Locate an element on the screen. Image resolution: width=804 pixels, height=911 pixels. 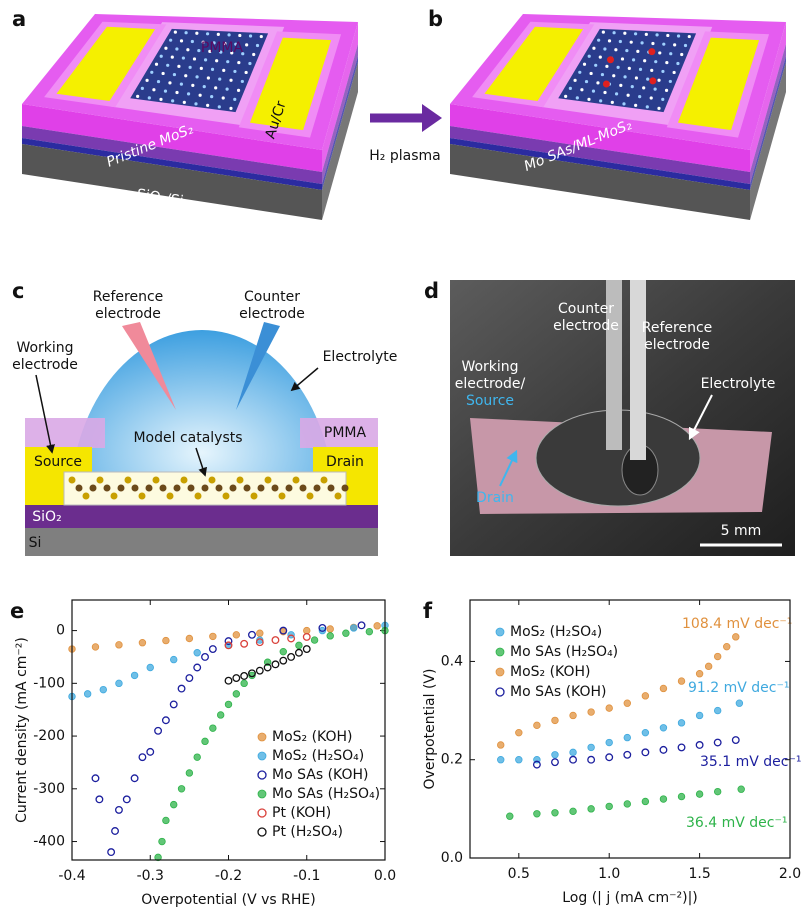
working-label: Working is located at coordinates (44, 348).